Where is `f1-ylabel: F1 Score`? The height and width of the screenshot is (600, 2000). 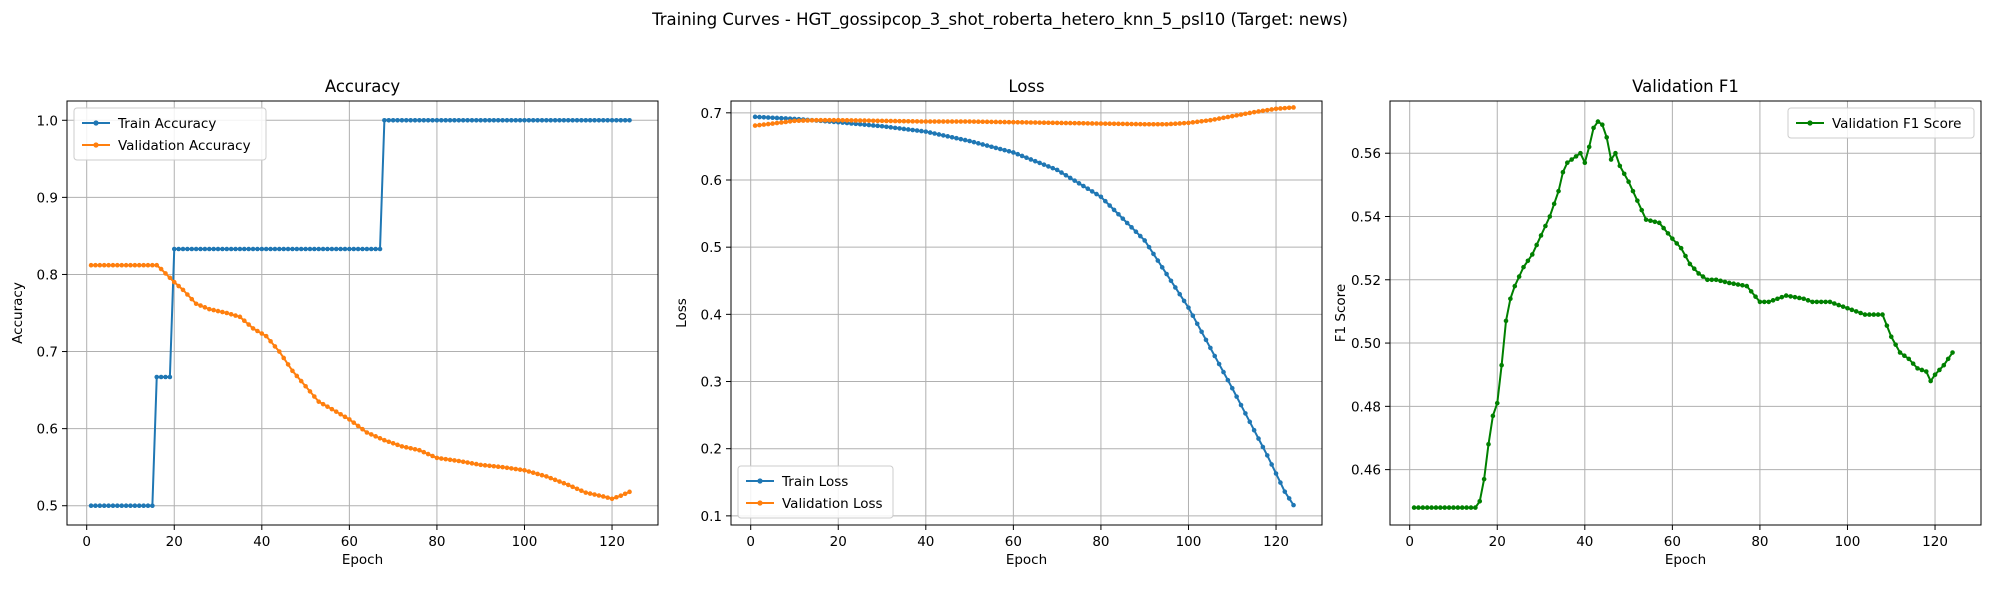
f1-ylabel: F1 Score is located at coordinates (1341, 313).